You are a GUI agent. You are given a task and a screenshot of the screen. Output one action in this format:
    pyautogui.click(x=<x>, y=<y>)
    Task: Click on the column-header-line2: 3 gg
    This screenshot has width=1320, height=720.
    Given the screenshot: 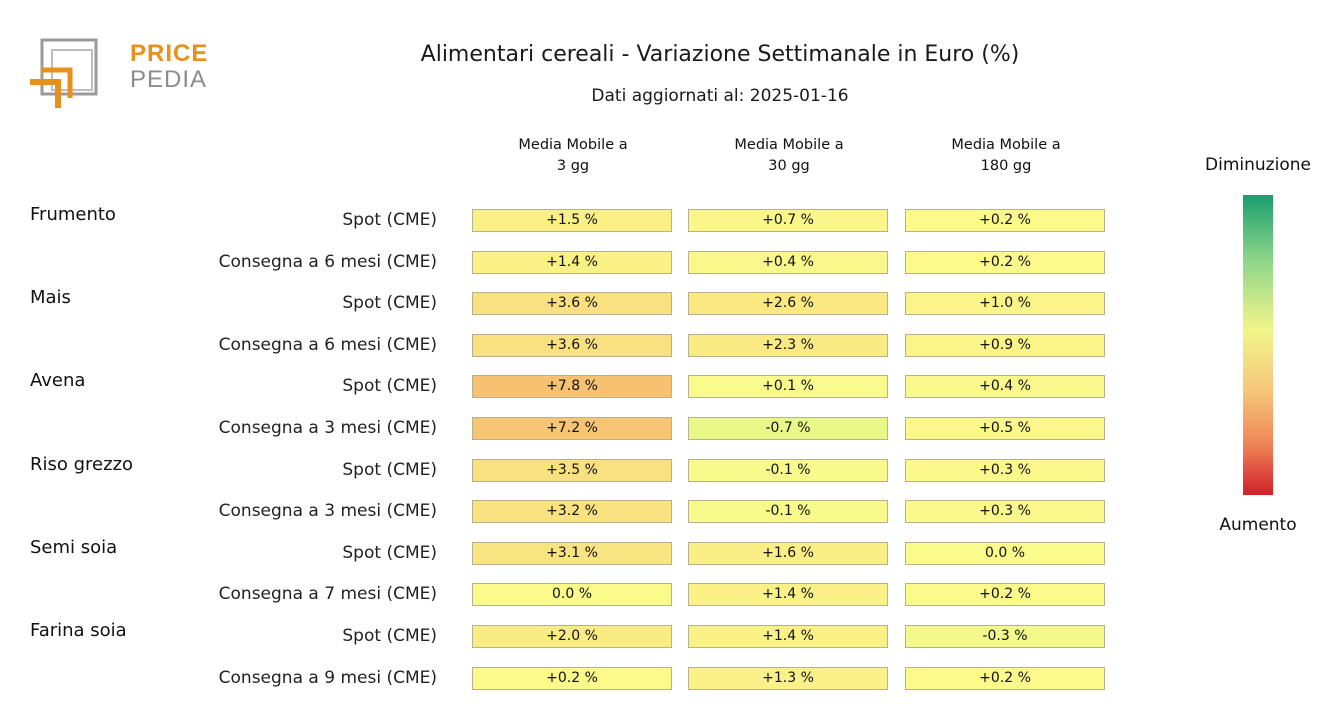 What is the action you would take?
    pyautogui.click(x=573, y=166)
    